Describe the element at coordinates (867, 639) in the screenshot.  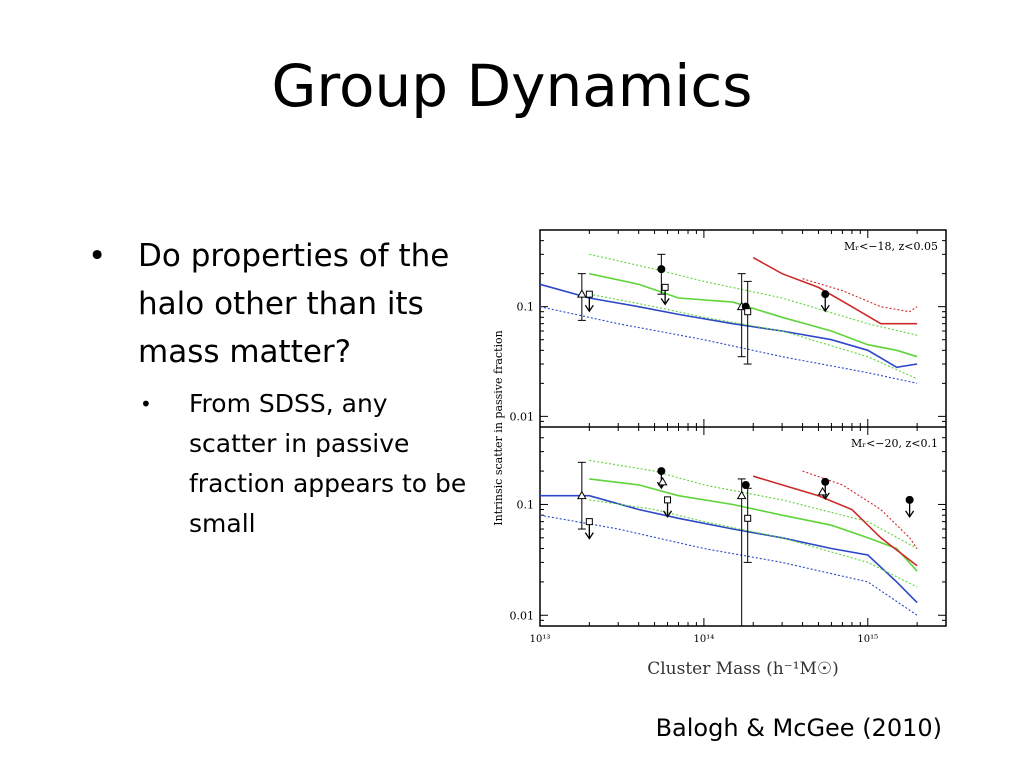
I see `x-tick-label: 10¹⁵` at that location.